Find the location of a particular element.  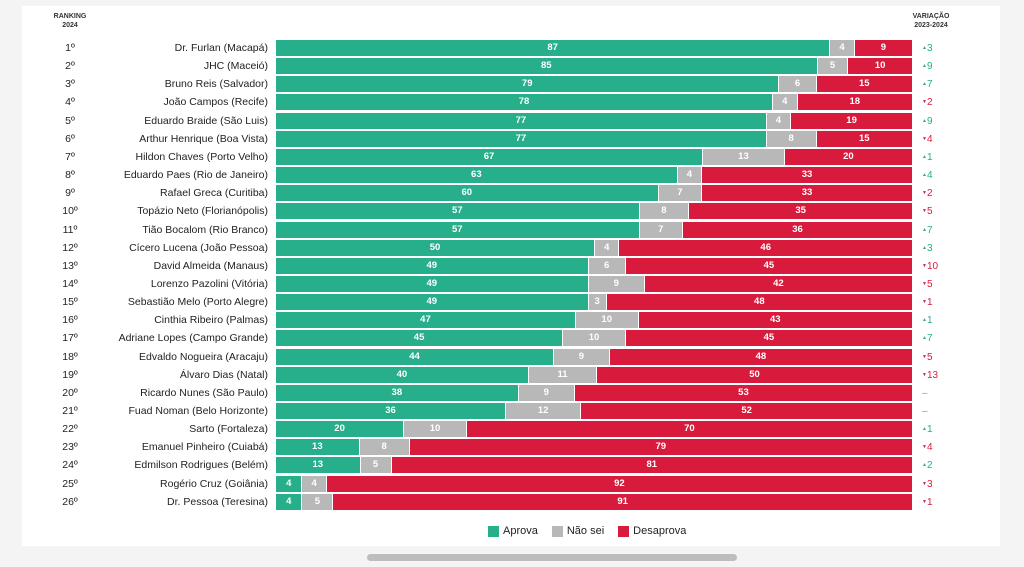

chart-row: 24º Edmilson Rodrigues (Belém) 13 5 81 ▲2 is located at coordinates (512, 465).